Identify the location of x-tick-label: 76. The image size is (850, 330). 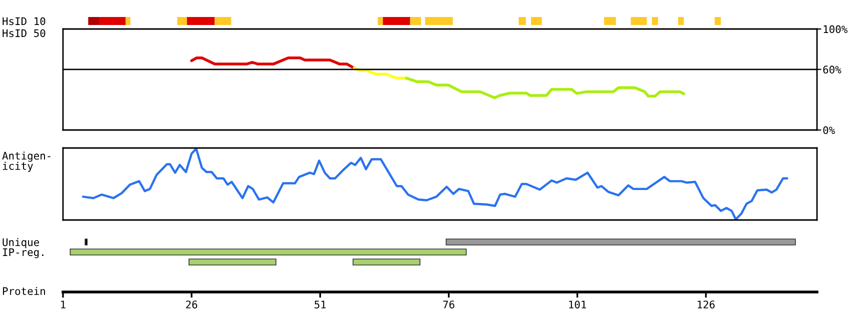
(448, 304).